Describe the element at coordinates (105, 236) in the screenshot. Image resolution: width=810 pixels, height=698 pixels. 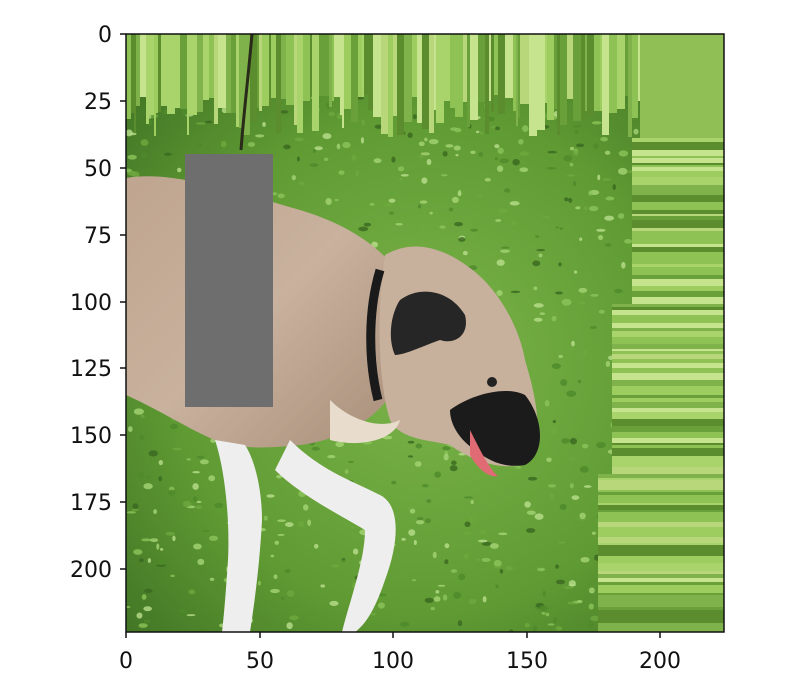
I see `y-tick: 75` at that location.